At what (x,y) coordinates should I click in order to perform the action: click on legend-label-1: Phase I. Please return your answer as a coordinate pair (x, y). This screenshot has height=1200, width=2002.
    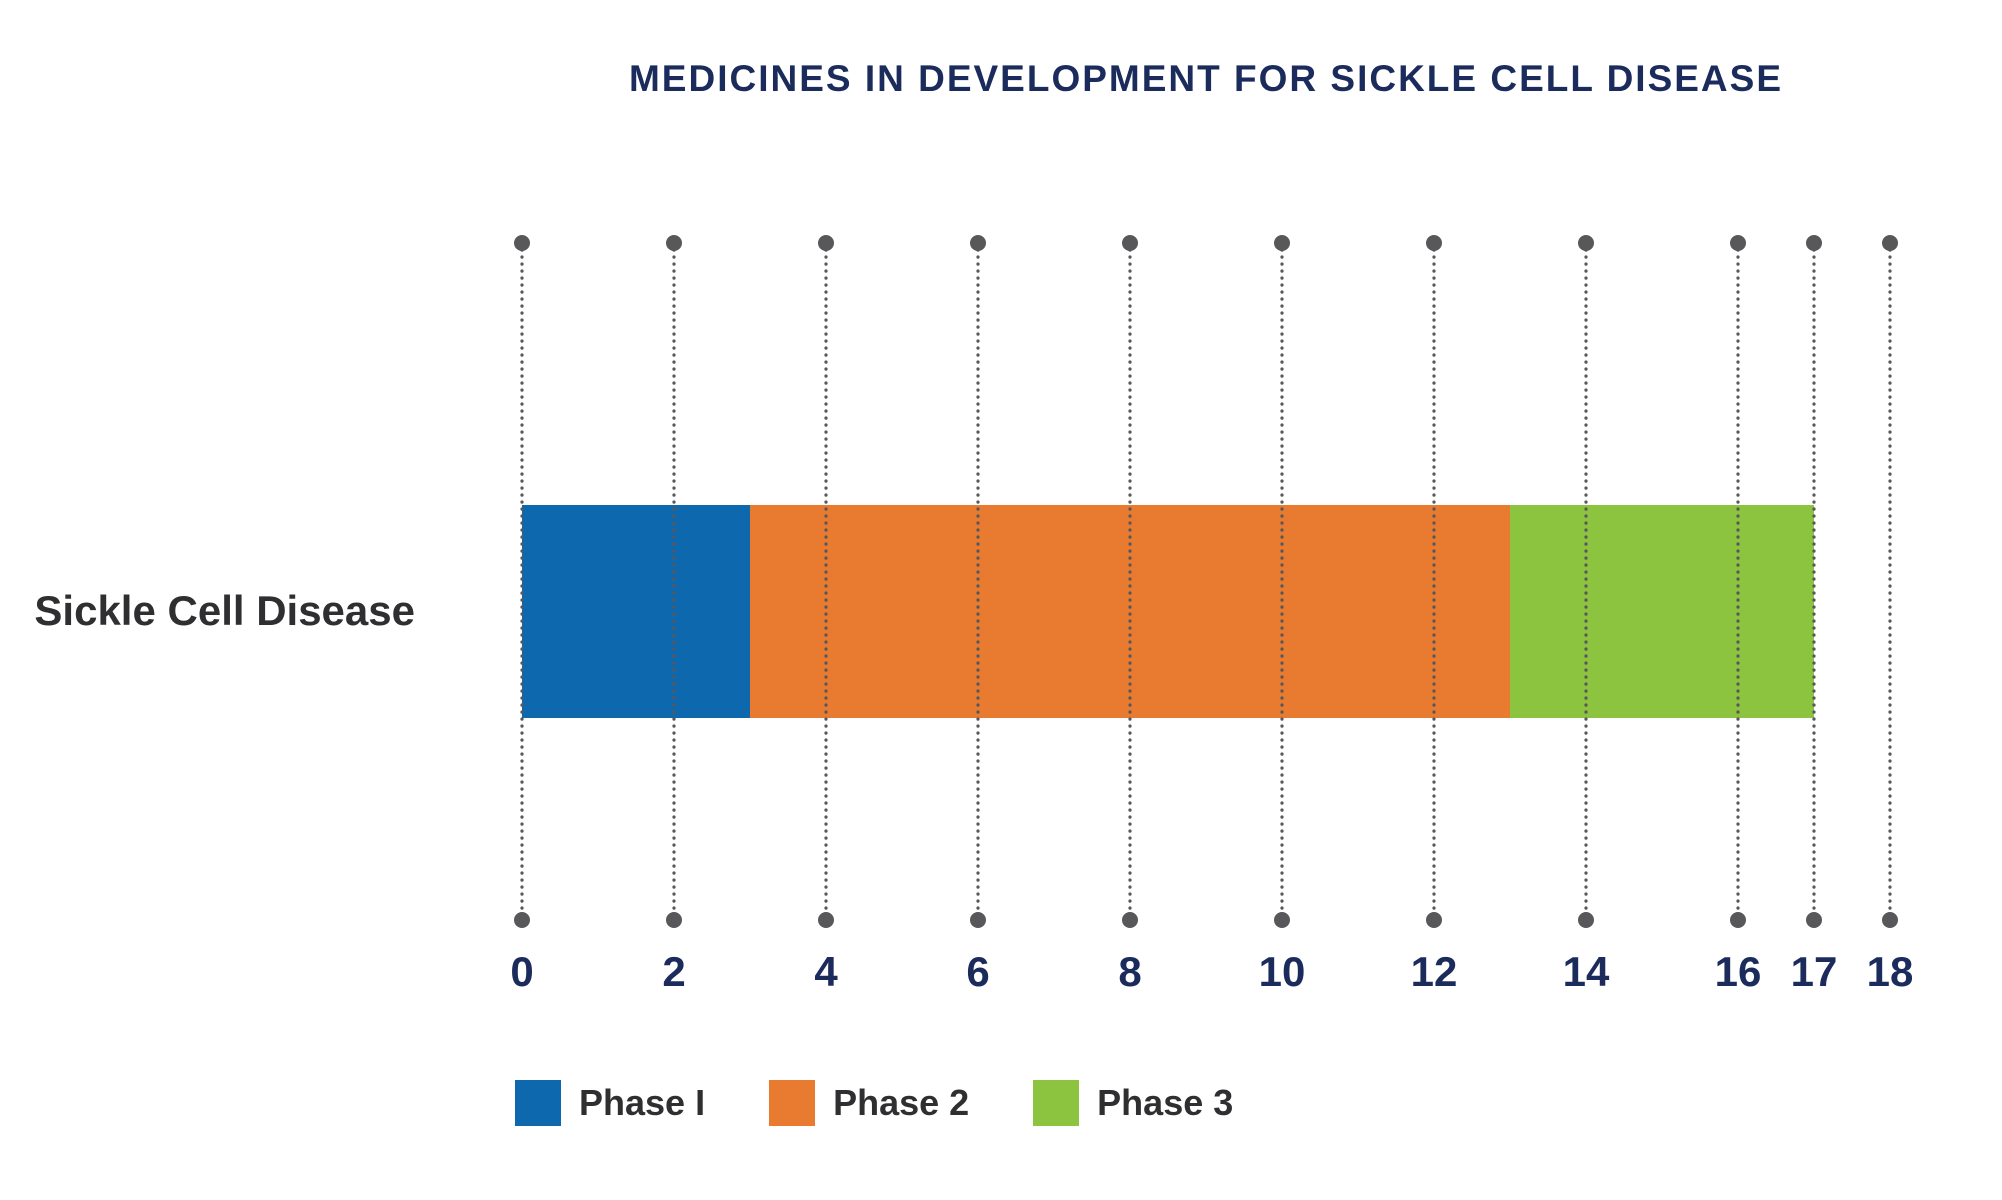
    Looking at the image, I should click on (642, 1102).